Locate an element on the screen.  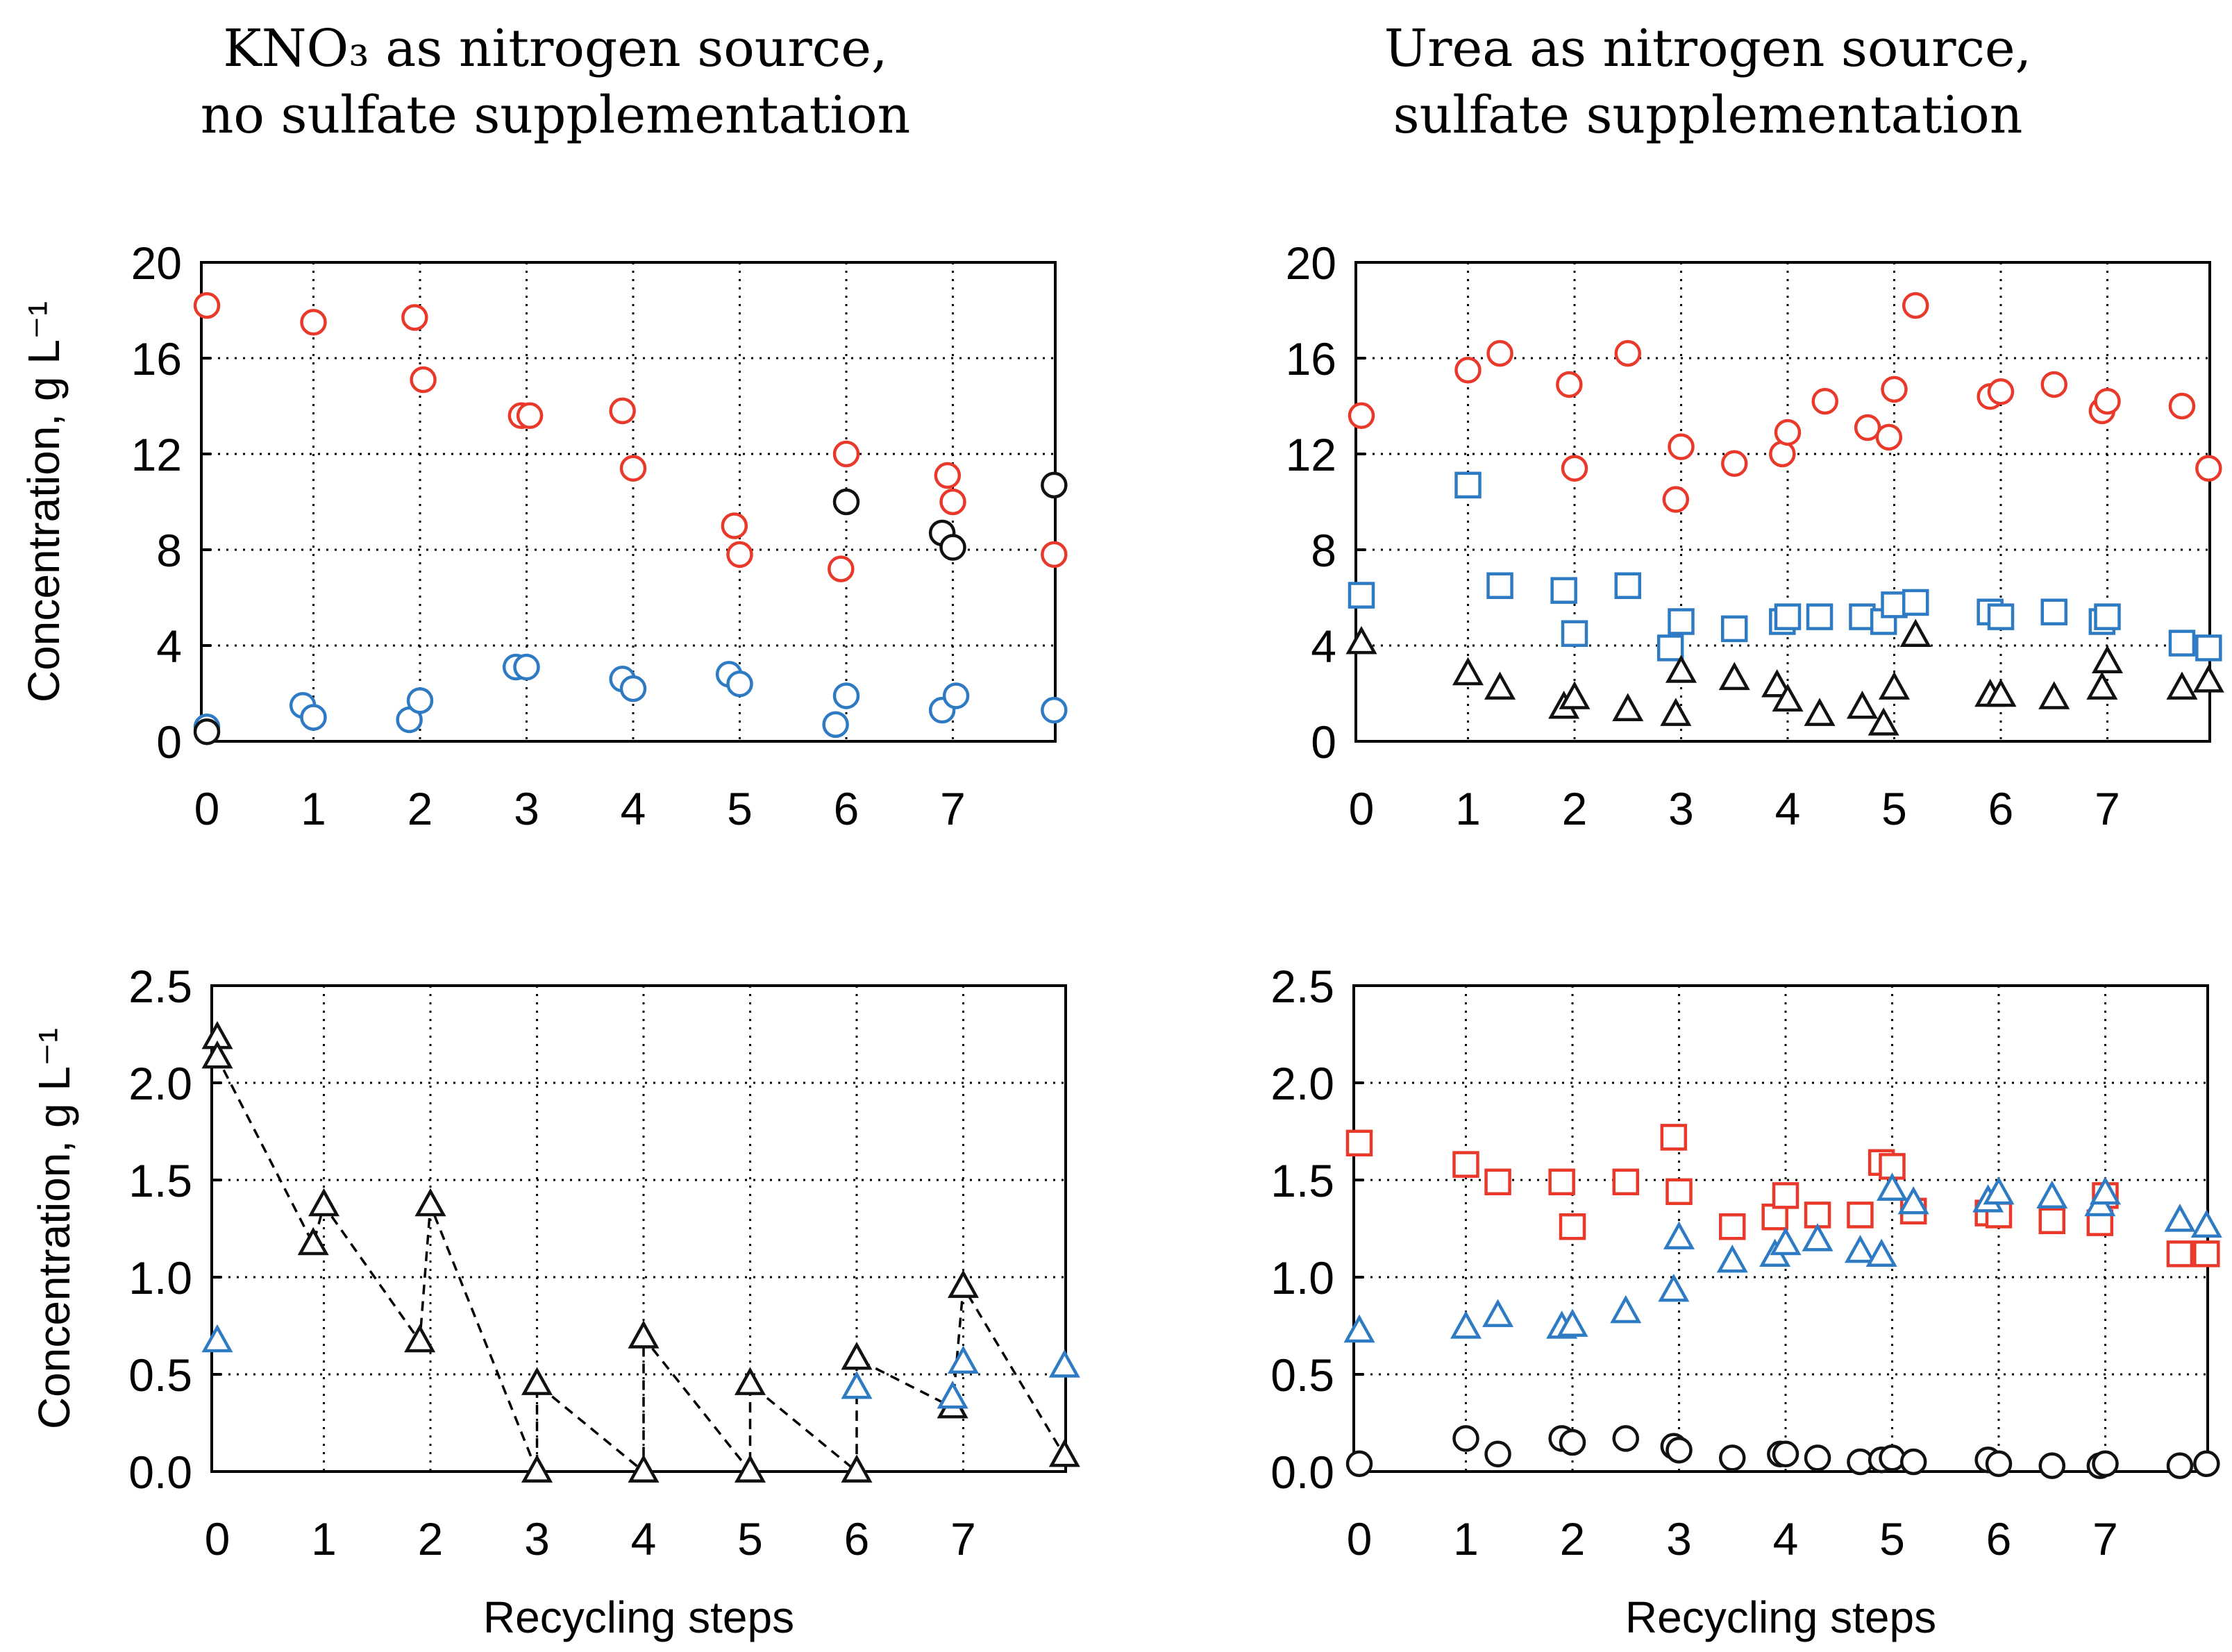
title-left-line1: KNO₃ as nitrogen source, is located at coordinates (556, 48).